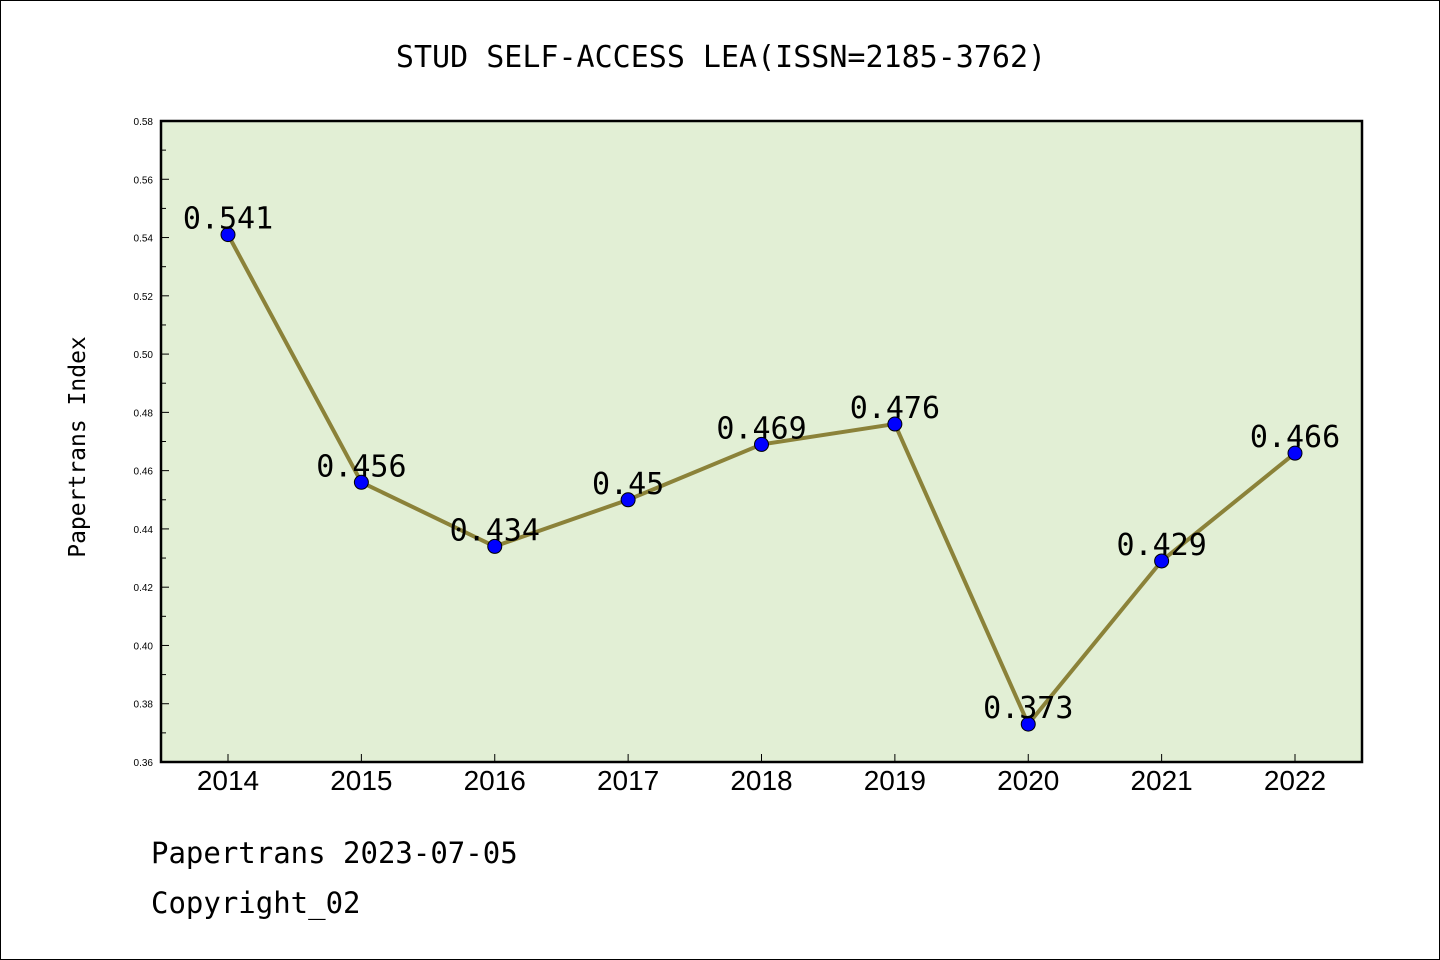 Image resolution: width=1440 pixels, height=960 pixels. I want to click on y-tick-label: 0.46, so click(144, 472).